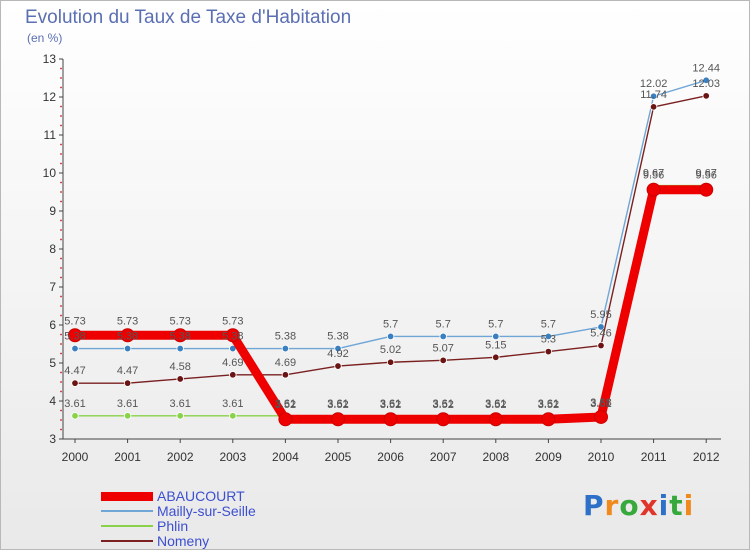 This screenshot has height=550, width=750. What do you see at coordinates (285, 457) in the screenshot?
I see `x-tick-label: 2004` at bounding box center [285, 457].